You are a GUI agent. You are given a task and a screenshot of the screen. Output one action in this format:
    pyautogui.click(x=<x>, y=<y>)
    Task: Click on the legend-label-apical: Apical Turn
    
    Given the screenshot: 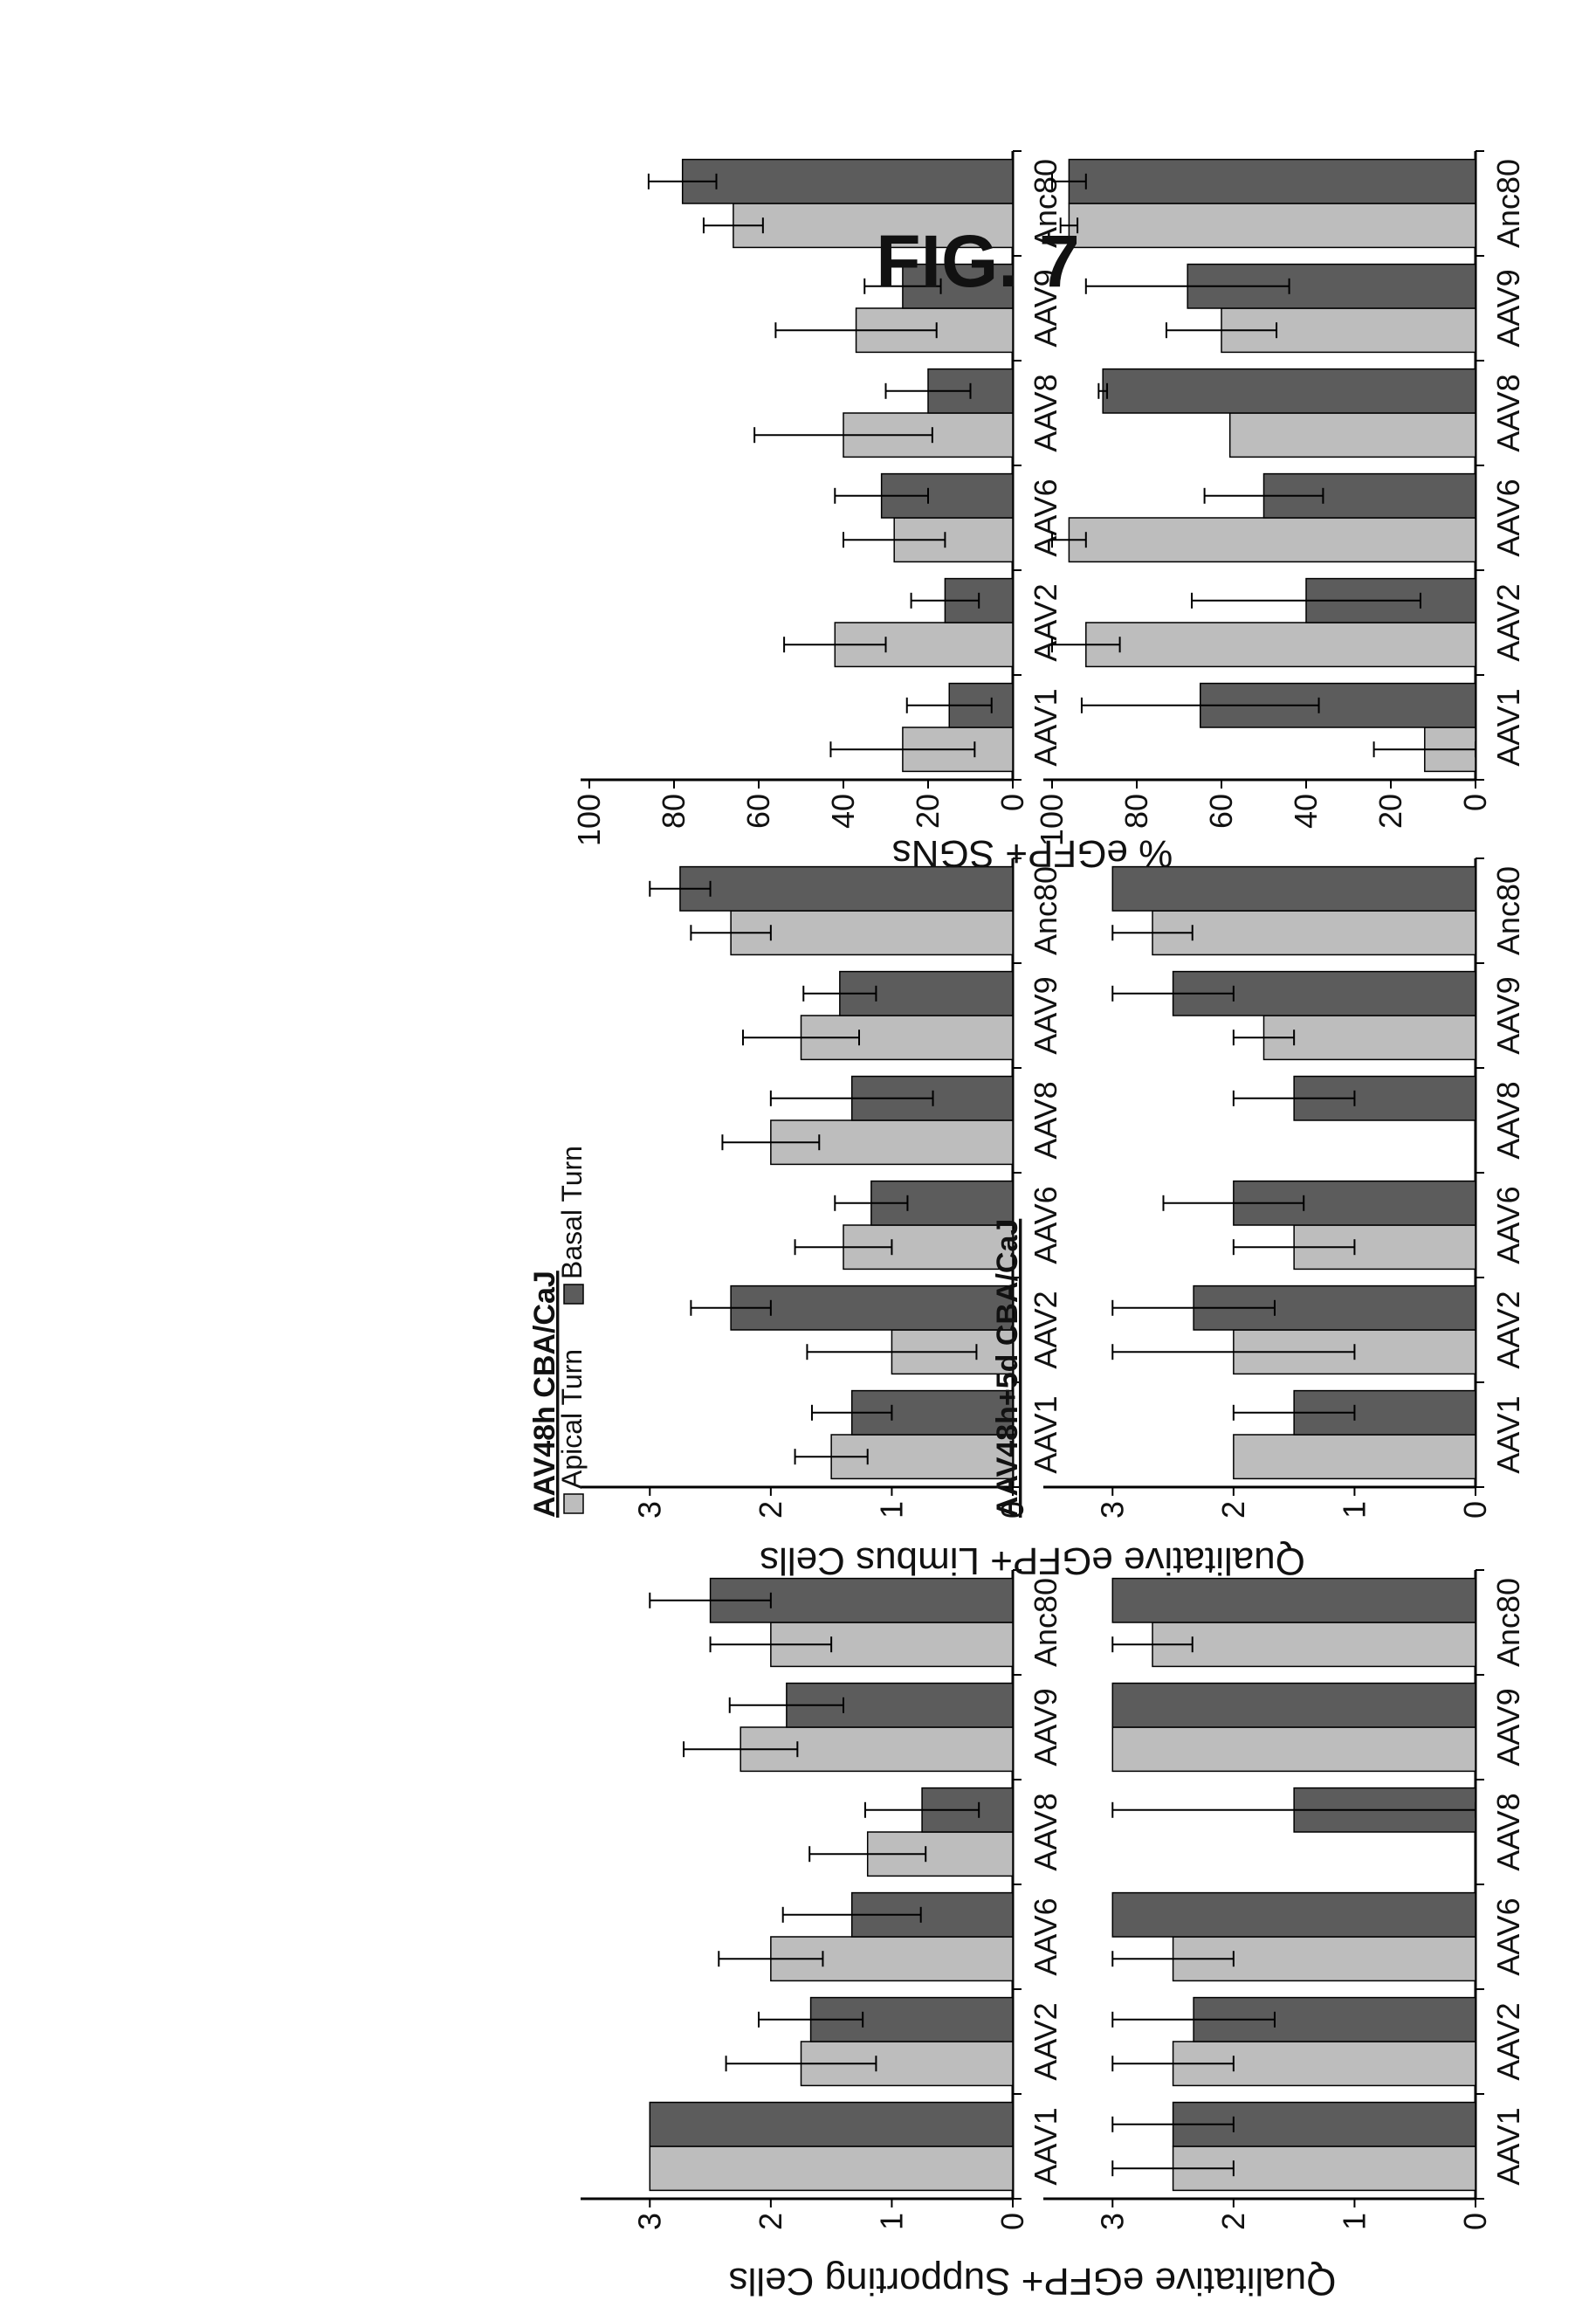 What is the action you would take?
    pyautogui.click(x=572, y=1419)
    